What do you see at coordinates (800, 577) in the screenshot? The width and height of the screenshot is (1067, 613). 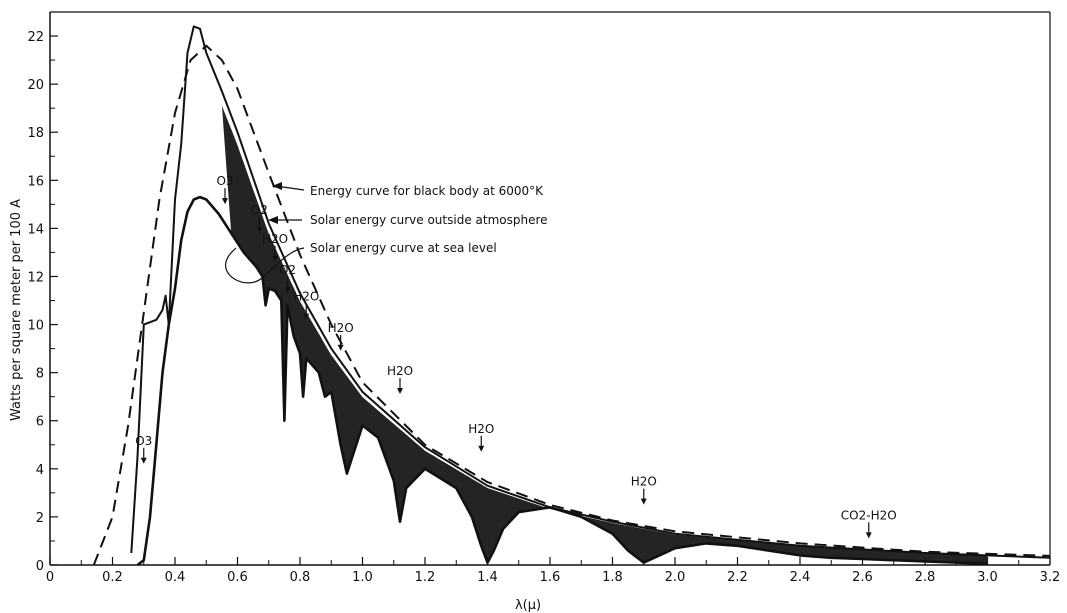 I see `x-tick-label: 2.4` at bounding box center [800, 577].